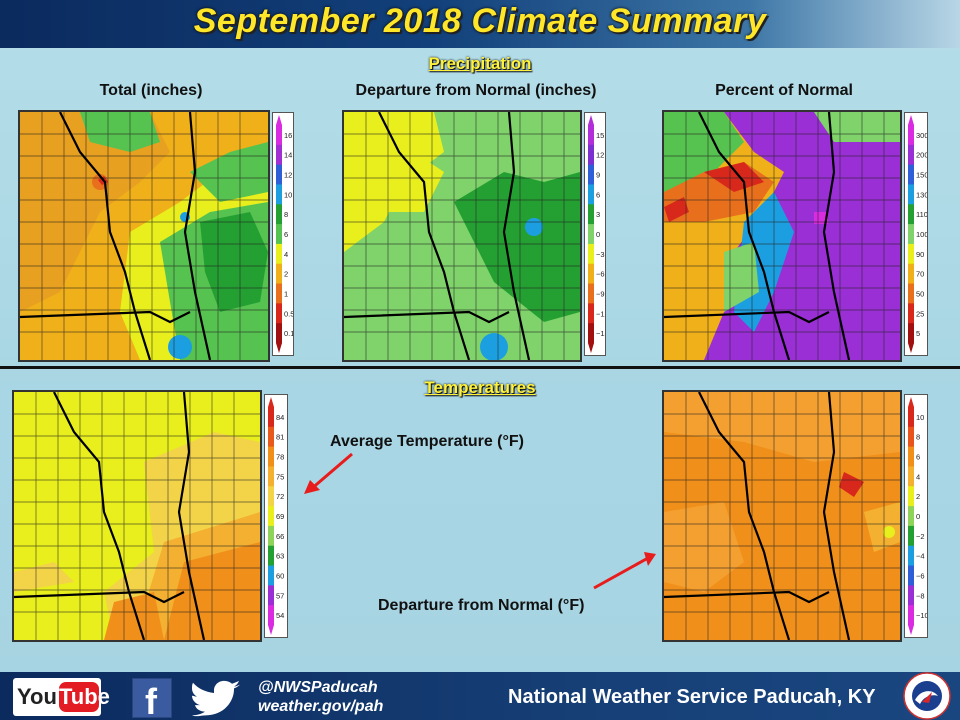  Describe the element at coordinates (279, 120) in the screenshot. I see `legend-arrow-top` at that location.